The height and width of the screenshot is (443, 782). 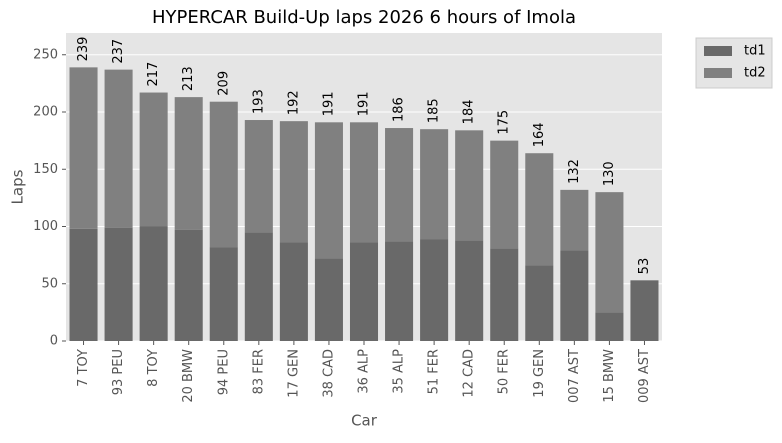 I want to click on data-label: 130, so click(x=609, y=173).